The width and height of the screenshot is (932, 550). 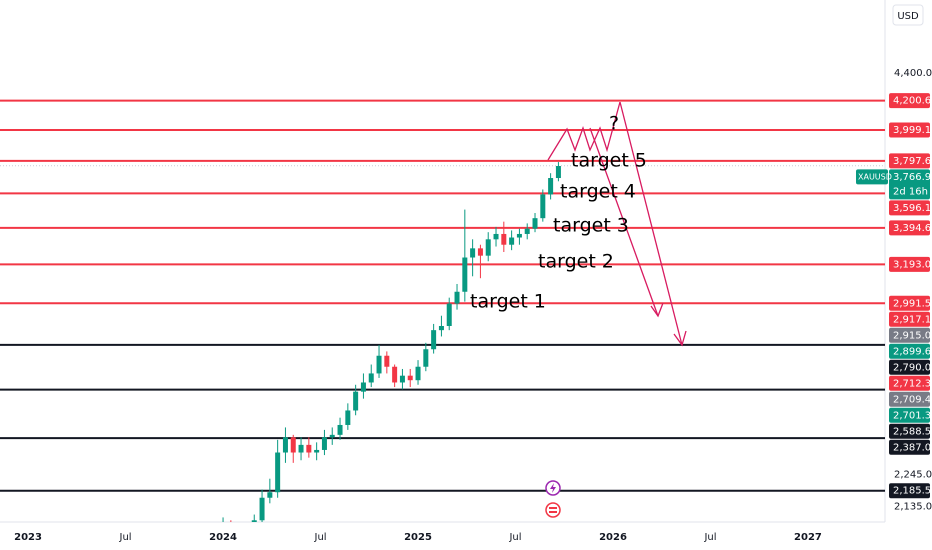 I want to click on y-tick-label: 2,135.00, so click(x=913, y=507).